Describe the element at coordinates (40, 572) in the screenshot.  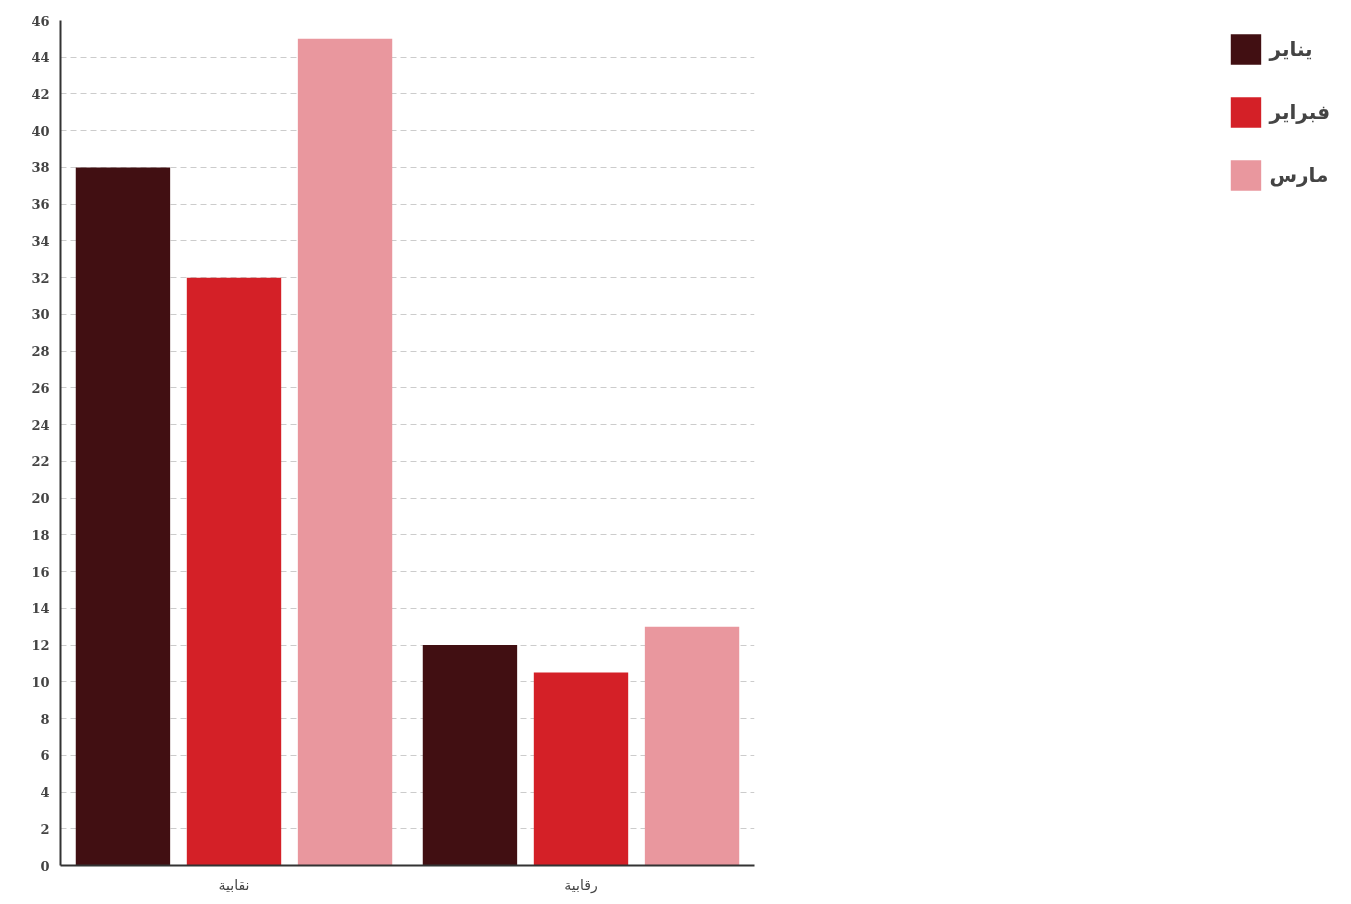
I see `y-tick-label: 16` at that location.